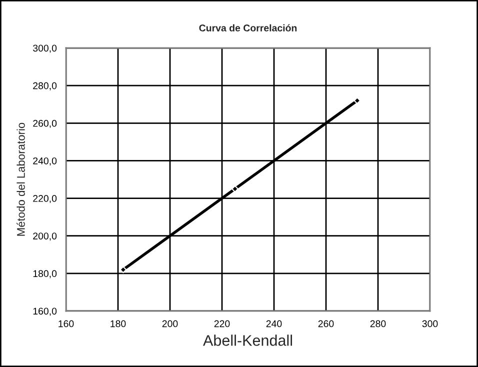 The width and height of the screenshot is (478, 367). Describe the element at coordinates (247, 340) in the screenshot. I see `x-axis-title: Abell-Kendall` at that location.